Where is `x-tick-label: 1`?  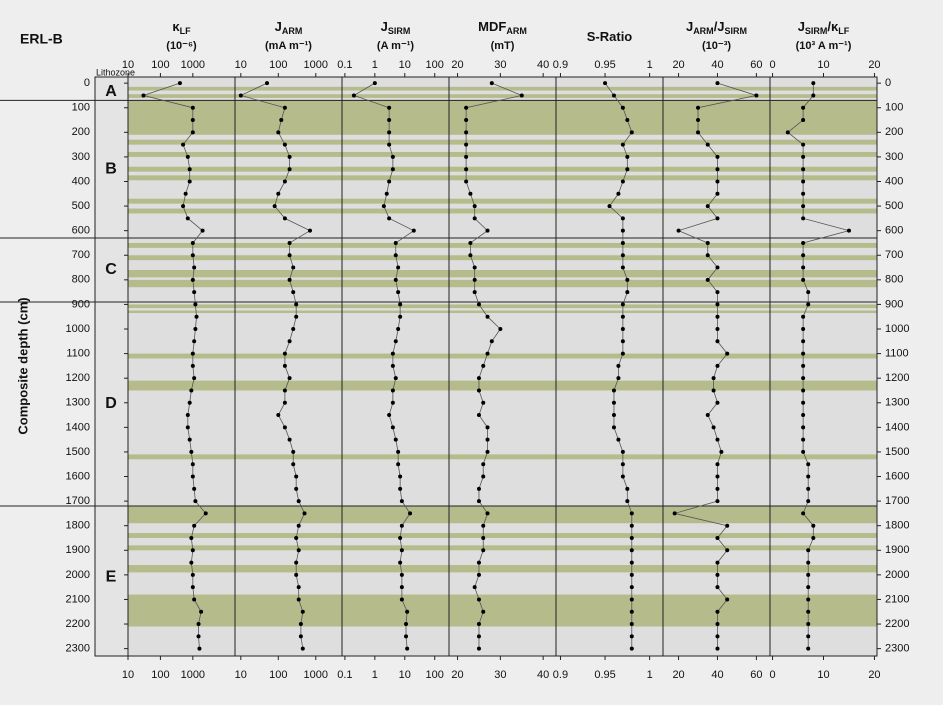 x-tick-label: 1 is located at coordinates (375, 675).